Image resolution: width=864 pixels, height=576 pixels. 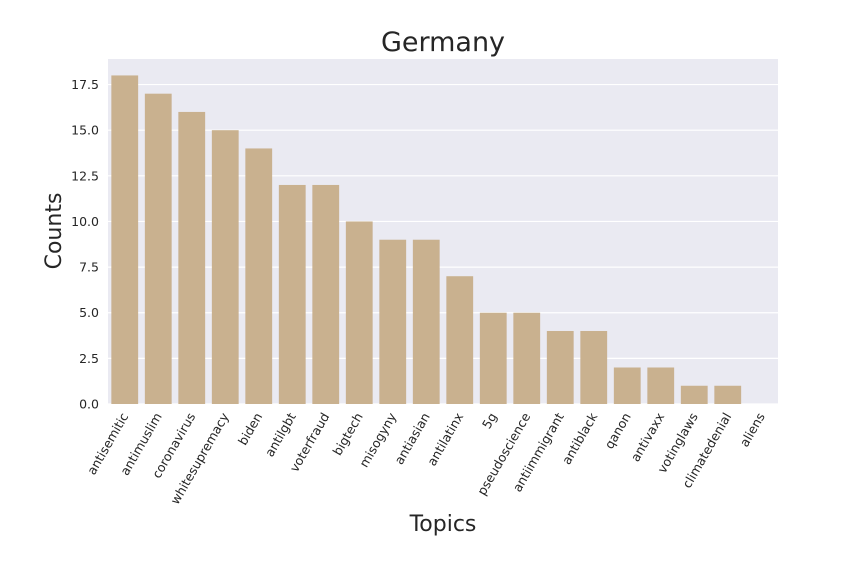 I want to click on bar-antiblack, so click(x=594, y=367).